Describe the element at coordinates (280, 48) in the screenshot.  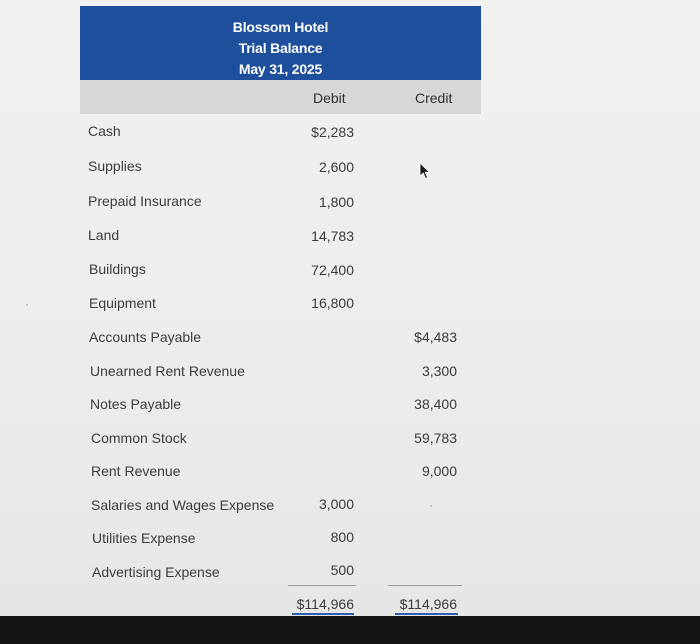
I see `statement-title: Trial Balance` at that location.